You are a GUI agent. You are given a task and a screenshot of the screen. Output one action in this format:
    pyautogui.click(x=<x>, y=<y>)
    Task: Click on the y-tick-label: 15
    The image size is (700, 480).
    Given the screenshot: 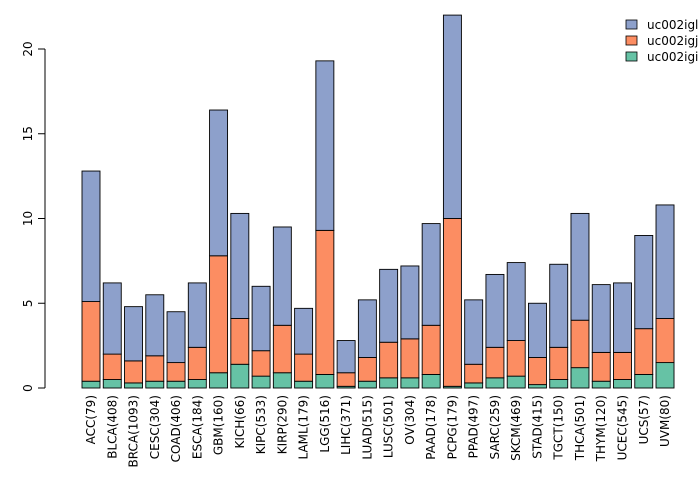 What is the action you would take?
    pyautogui.click(x=28, y=133)
    